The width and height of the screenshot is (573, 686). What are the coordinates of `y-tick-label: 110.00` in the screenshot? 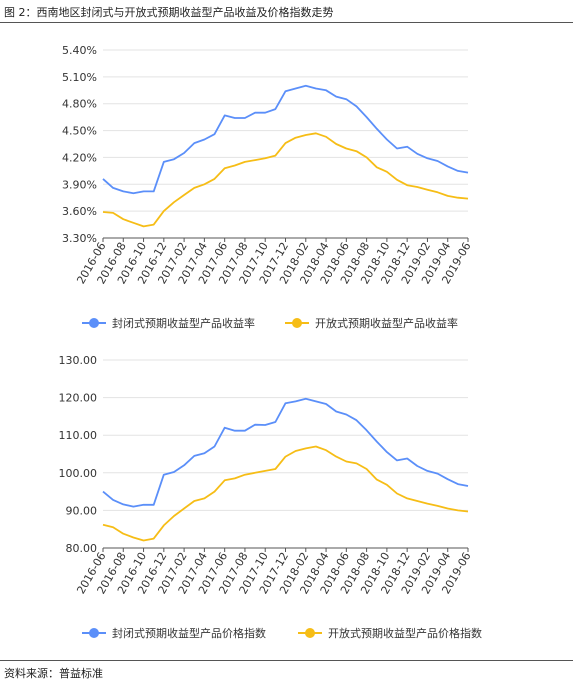 It's located at (78, 435).